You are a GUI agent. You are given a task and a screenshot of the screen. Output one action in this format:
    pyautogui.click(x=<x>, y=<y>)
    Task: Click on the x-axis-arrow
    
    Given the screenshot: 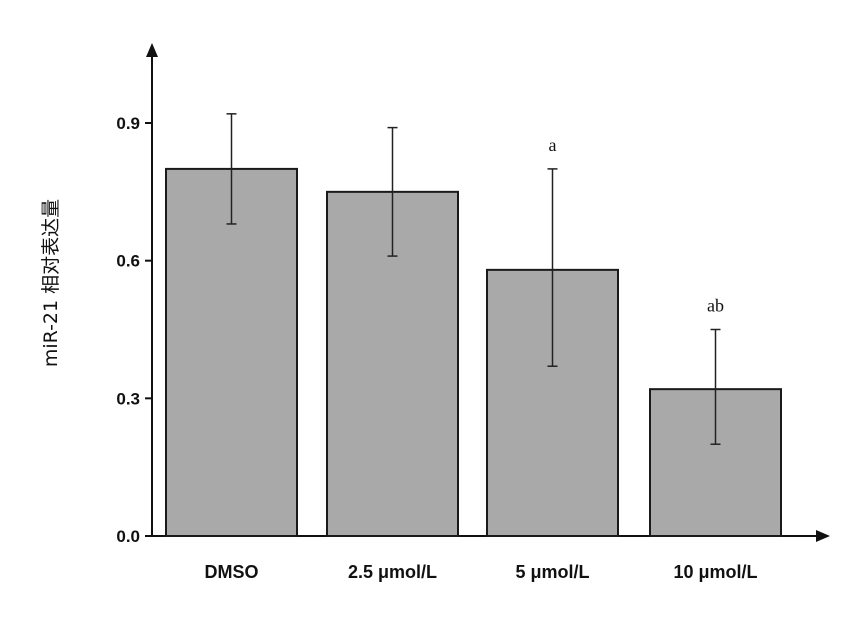 What is the action you would take?
    pyautogui.click(x=823, y=536)
    